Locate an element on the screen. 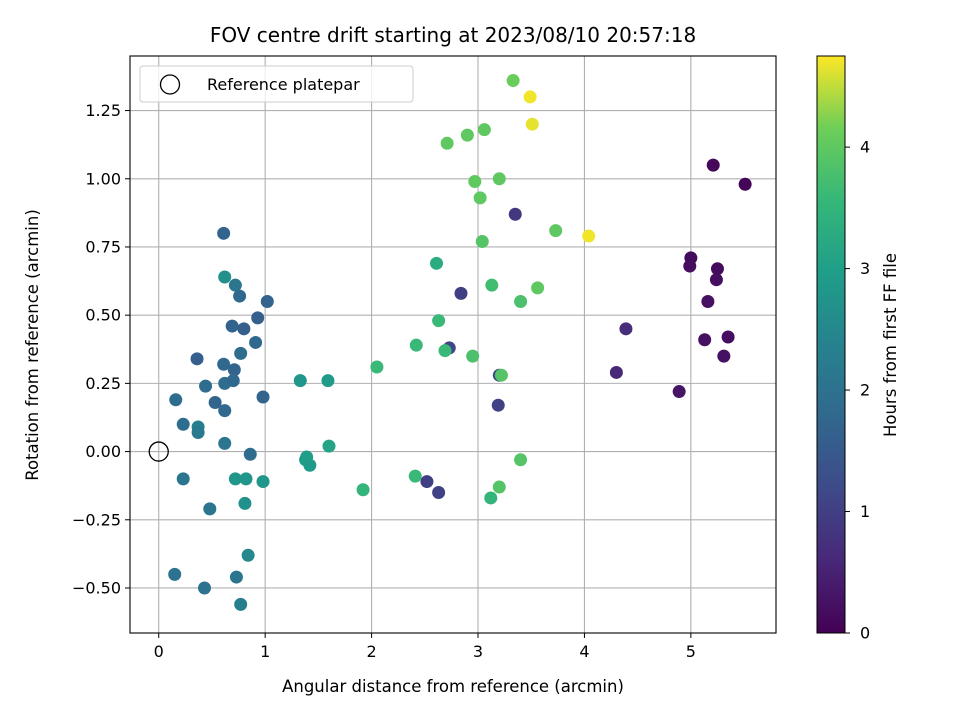 This screenshot has height=720, width=960. colorbar-ticks: 0 1 2 3 4 is located at coordinates (857, 390).